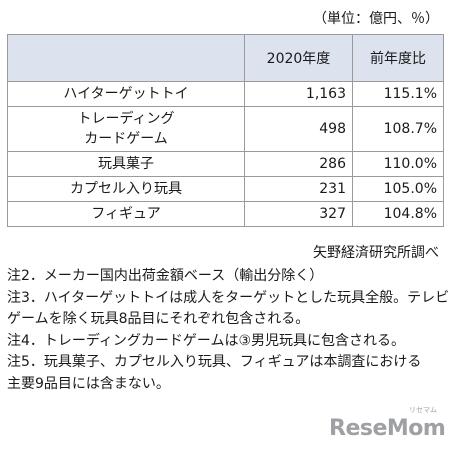 This screenshot has width=453, height=449. Describe the element at coordinates (298, 164) in the screenshot. I see `row-value: 286` at that location.